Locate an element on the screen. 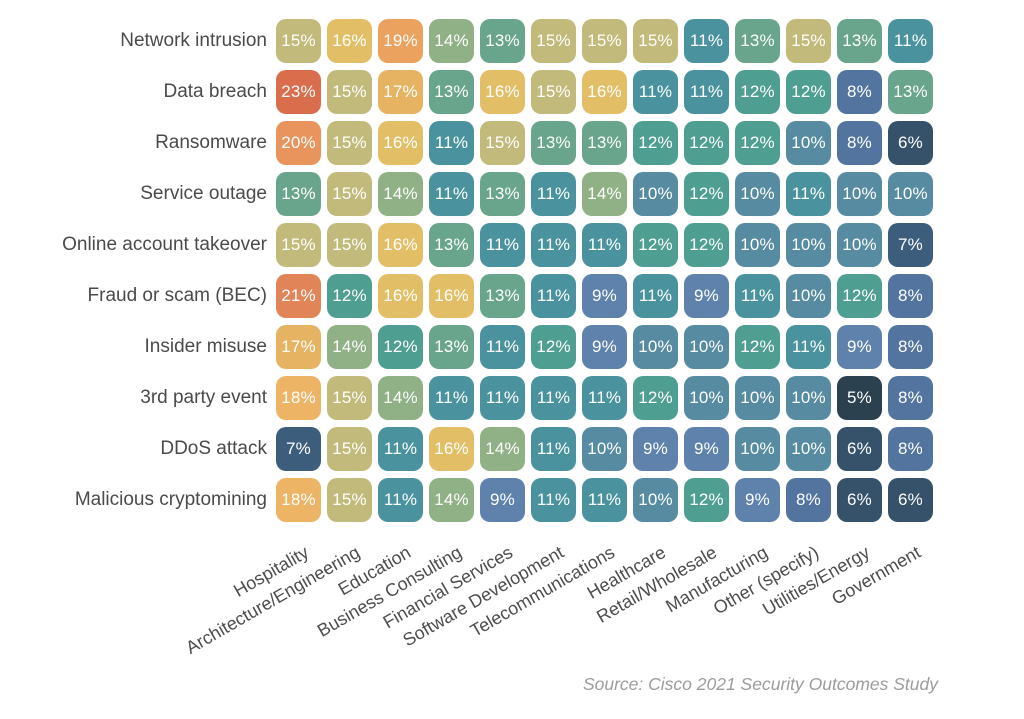 Image resolution: width=1024 pixels, height=719 pixels. heatmap-cell: 23% is located at coordinates (298, 92).